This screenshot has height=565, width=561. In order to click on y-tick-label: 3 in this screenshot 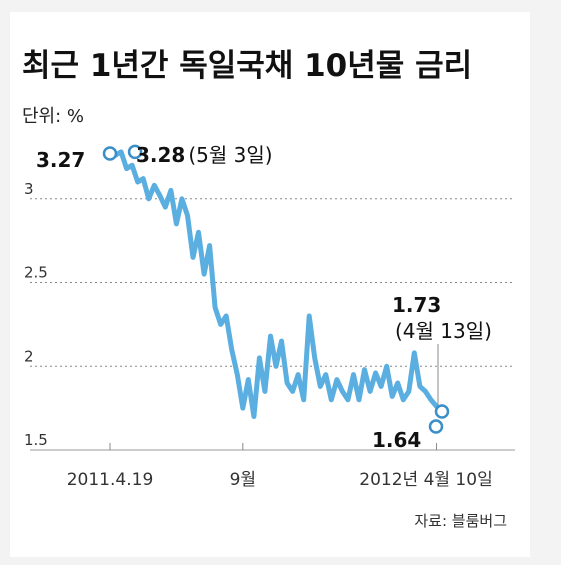, I will do `click(29, 189)`.